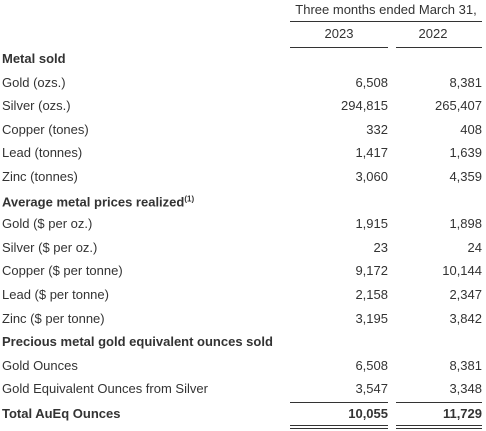  What do you see at coordinates (371, 294) in the screenshot?
I see `value: 2,158` at bounding box center [371, 294].